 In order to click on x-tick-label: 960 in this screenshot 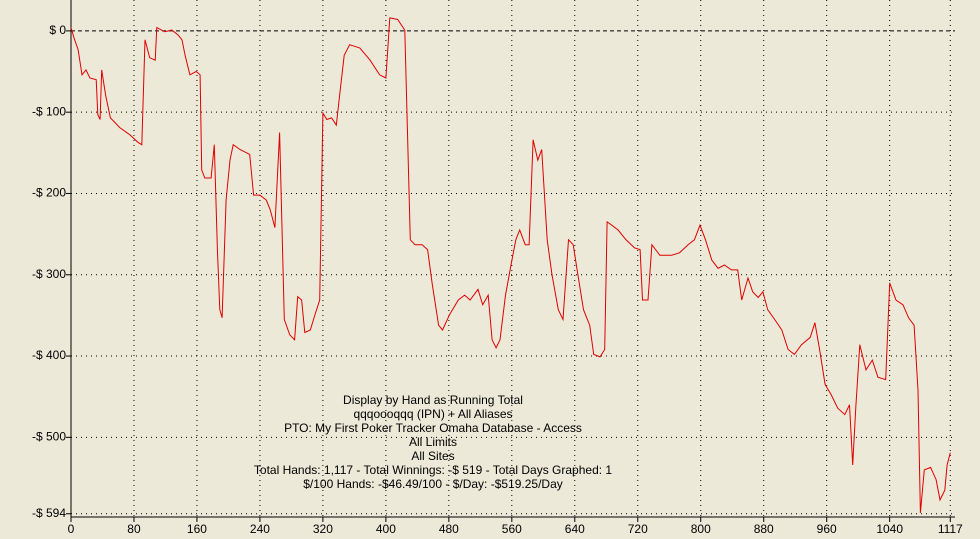, I will do `click(827, 529)`.